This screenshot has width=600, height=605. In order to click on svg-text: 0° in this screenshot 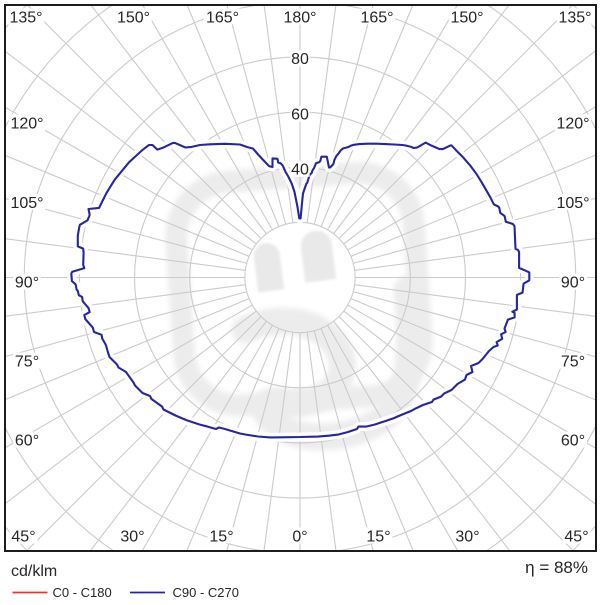, I will do `click(299, 536)`.